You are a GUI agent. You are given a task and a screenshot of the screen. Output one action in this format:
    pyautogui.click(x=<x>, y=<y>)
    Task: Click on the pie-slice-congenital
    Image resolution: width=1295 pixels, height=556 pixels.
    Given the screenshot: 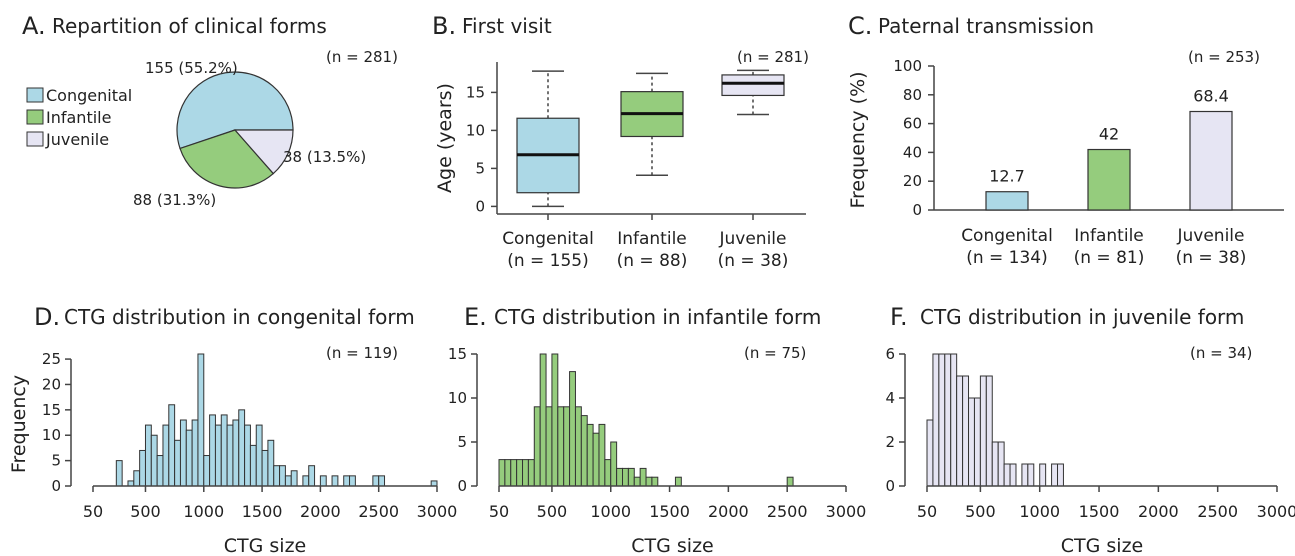 What is the action you would take?
    pyautogui.click(x=235, y=110)
    